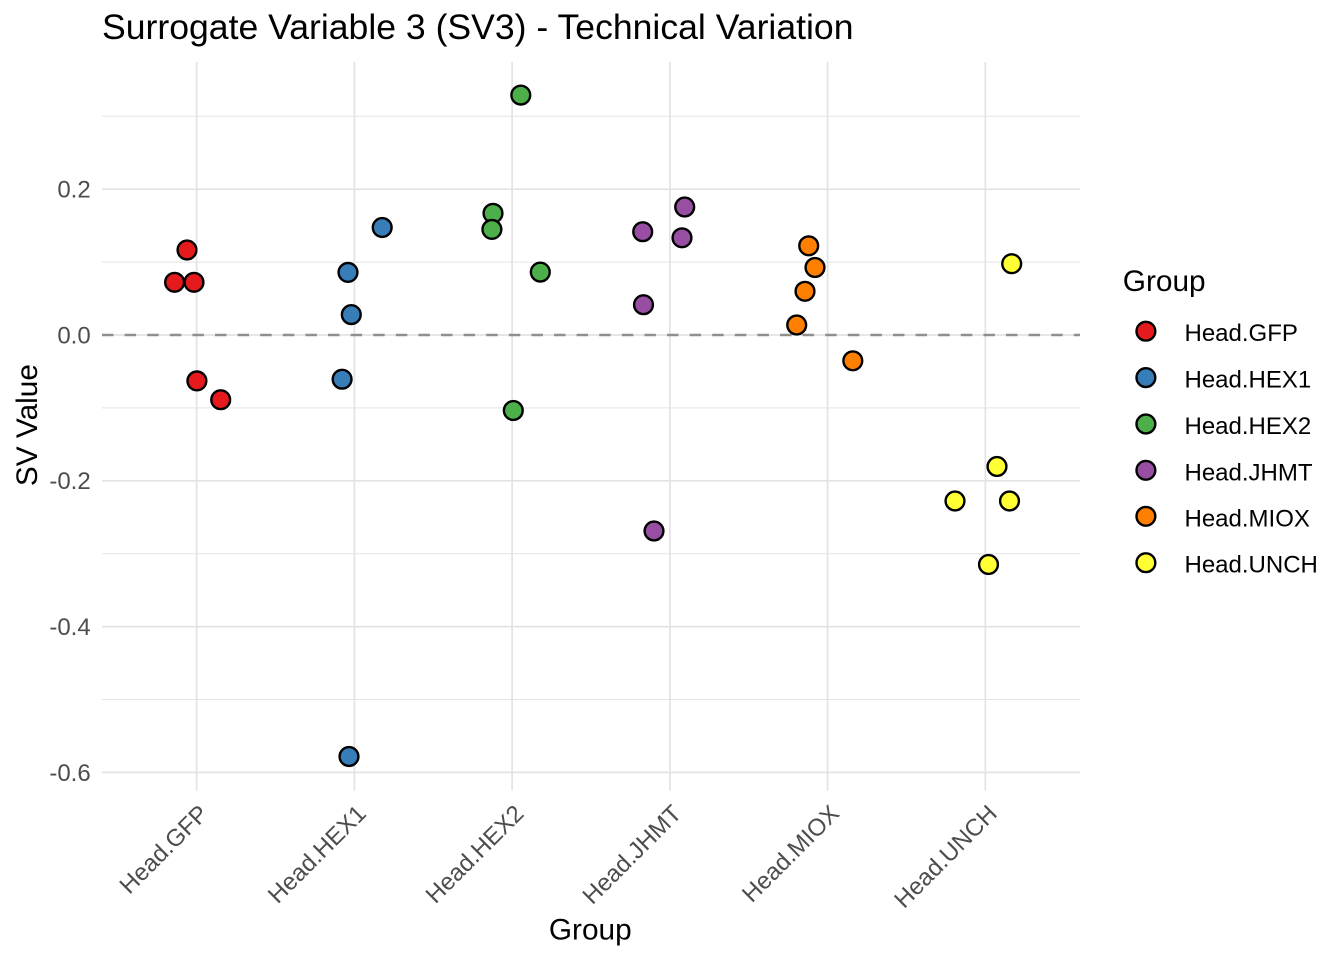 The height and width of the screenshot is (960, 1344). I want to click on svg-text: -0.4, so click(69, 627).